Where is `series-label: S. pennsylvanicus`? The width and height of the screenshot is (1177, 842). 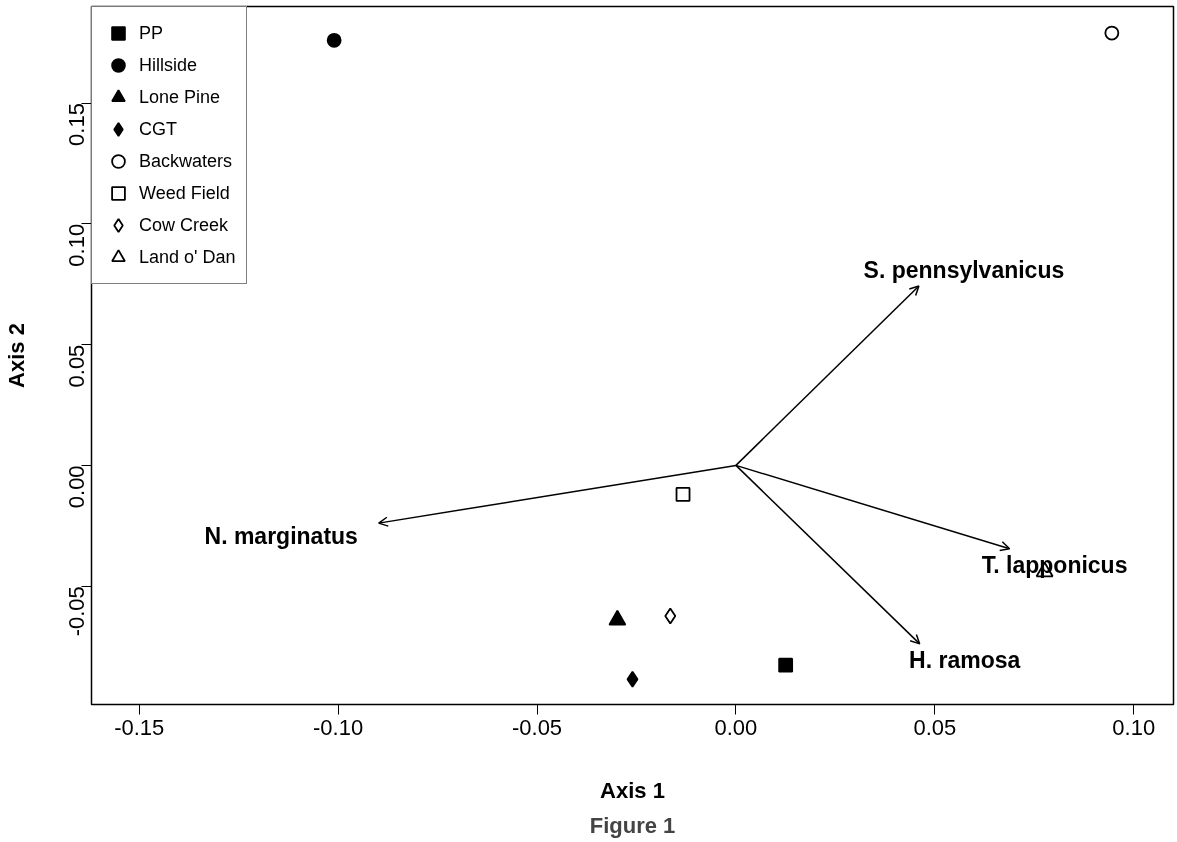 series-label: S. pennsylvanicus is located at coordinates (964, 269).